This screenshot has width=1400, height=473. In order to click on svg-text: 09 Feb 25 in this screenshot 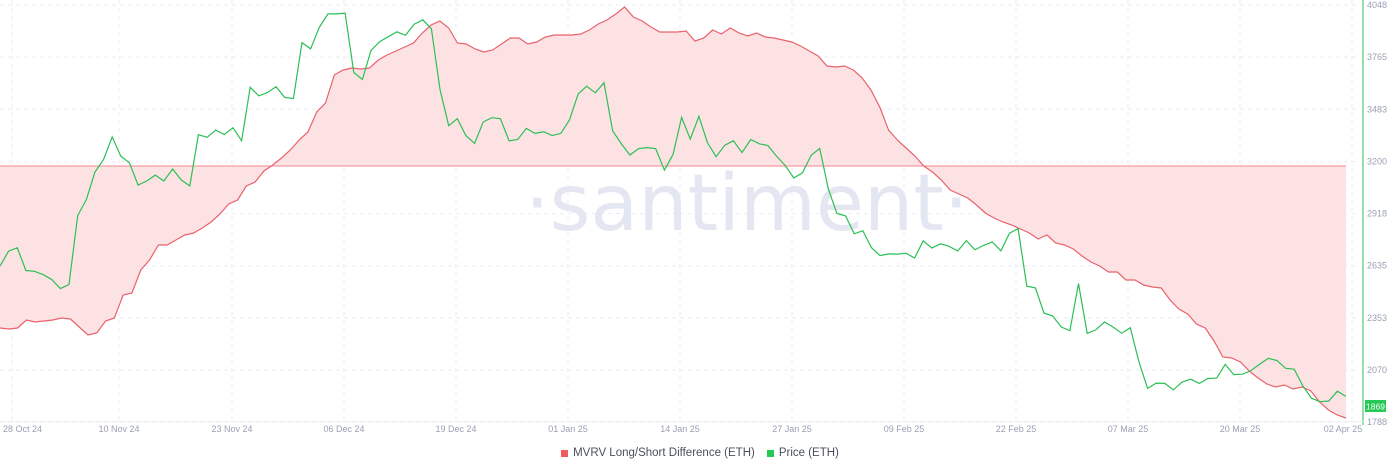, I will do `click(904, 429)`.